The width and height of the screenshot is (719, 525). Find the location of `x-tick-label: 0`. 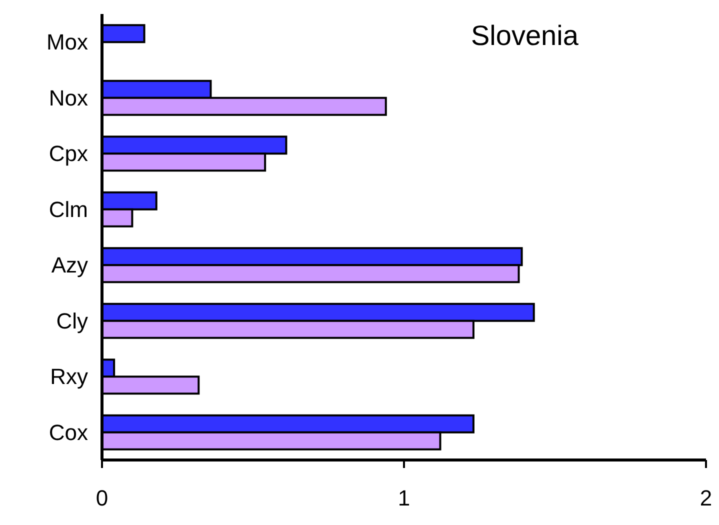

x-tick-label: 0 is located at coordinates (102, 498).